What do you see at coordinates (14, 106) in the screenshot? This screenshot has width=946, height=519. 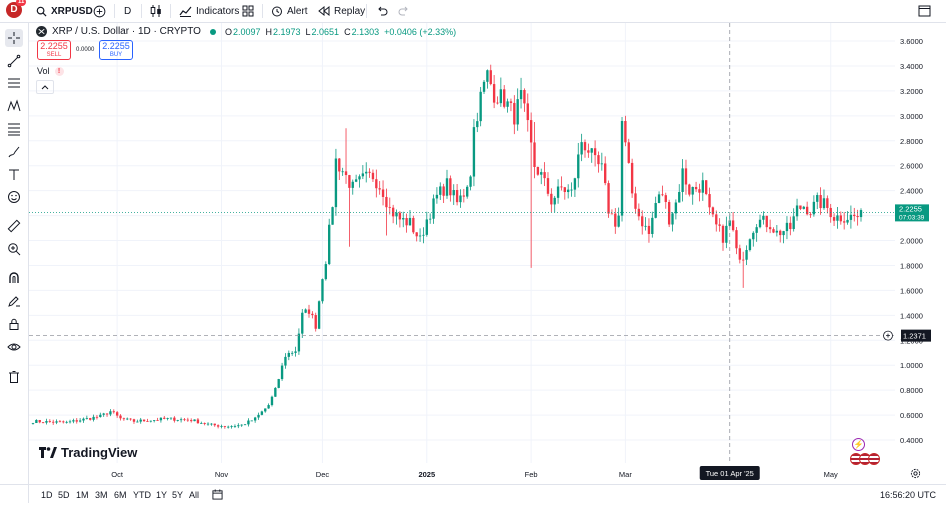 I see `pattern-tool` at bounding box center [14, 106].